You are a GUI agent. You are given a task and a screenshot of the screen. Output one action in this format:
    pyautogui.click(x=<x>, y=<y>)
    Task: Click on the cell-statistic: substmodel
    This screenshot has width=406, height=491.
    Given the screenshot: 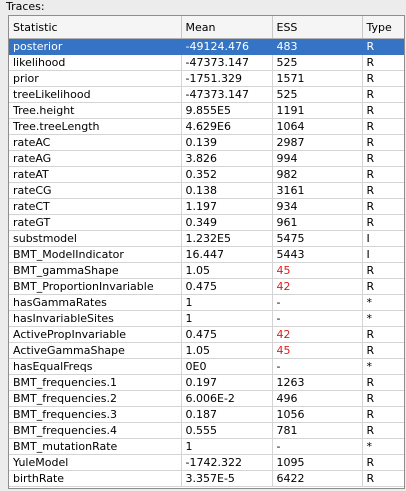 What is the action you would take?
    pyautogui.click(x=95, y=238)
    